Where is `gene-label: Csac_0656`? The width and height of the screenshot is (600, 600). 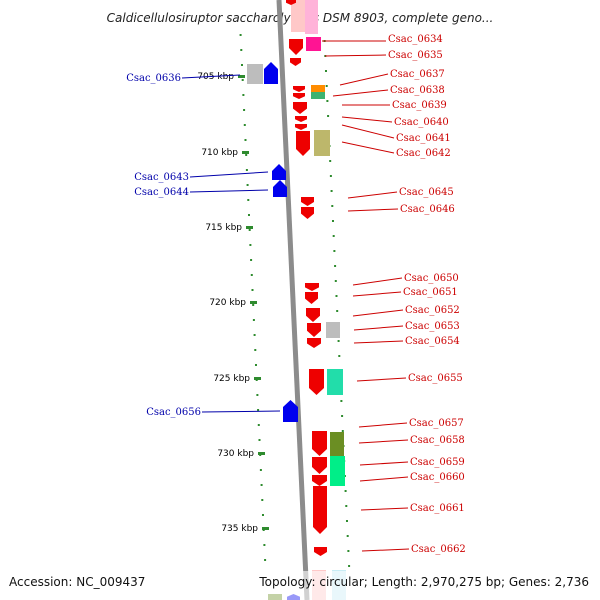 gene-label: Csac_0656 is located at coordinates (173, 412).